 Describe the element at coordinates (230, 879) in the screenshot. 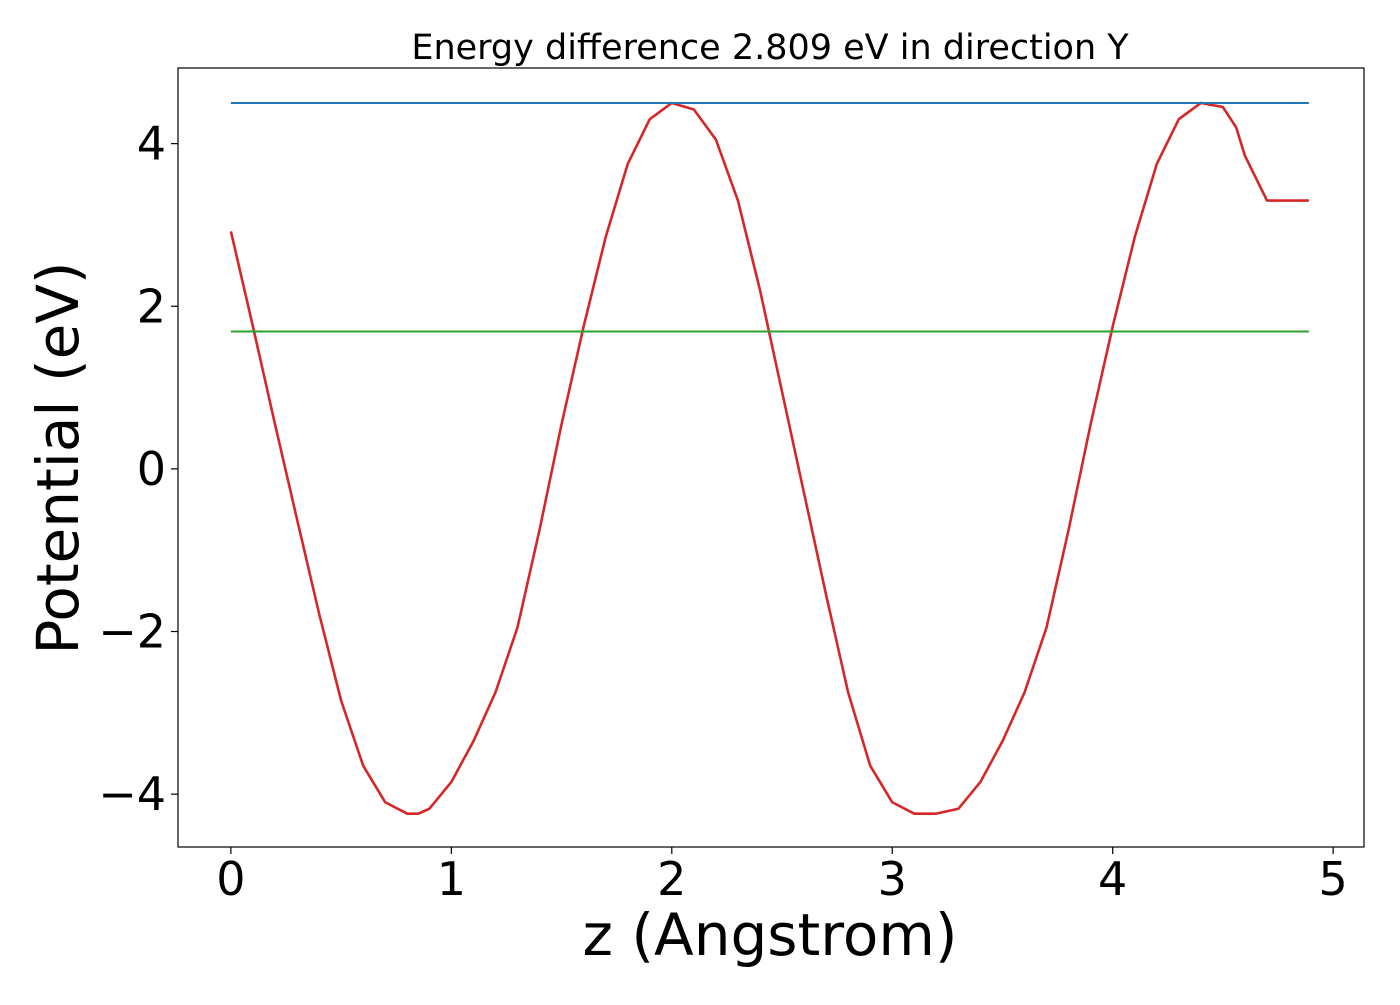

I see `x-tick-label: 0` at that location.